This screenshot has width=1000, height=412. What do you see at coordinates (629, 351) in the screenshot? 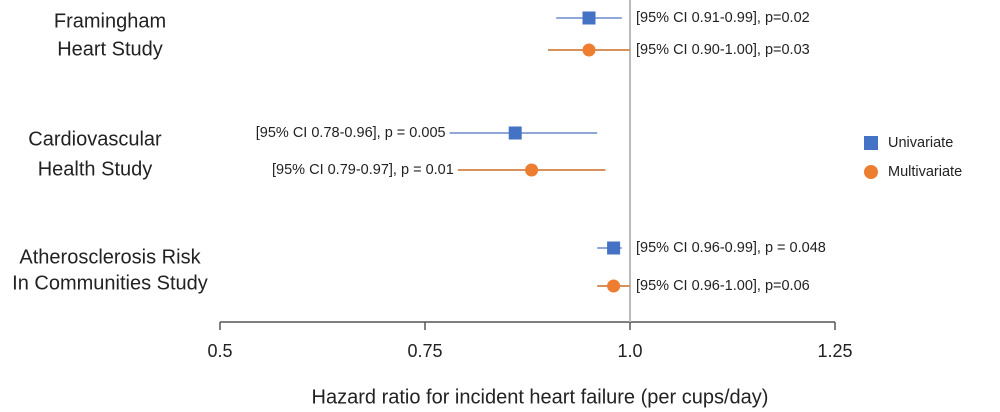
I see `x-tick-label: 1.0` at bounding box center [629, 351].